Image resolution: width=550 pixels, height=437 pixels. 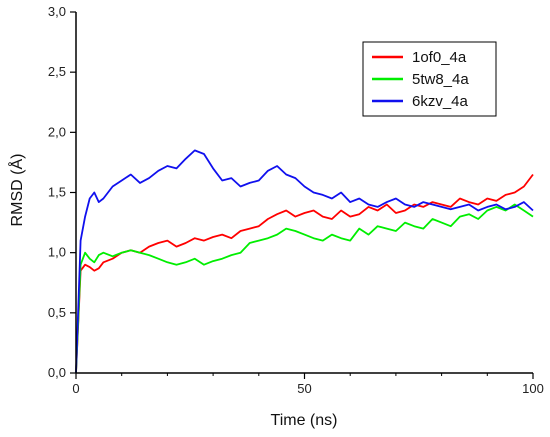 I want to click on y-tick-label: 1,0, so click(x=57, y=252).